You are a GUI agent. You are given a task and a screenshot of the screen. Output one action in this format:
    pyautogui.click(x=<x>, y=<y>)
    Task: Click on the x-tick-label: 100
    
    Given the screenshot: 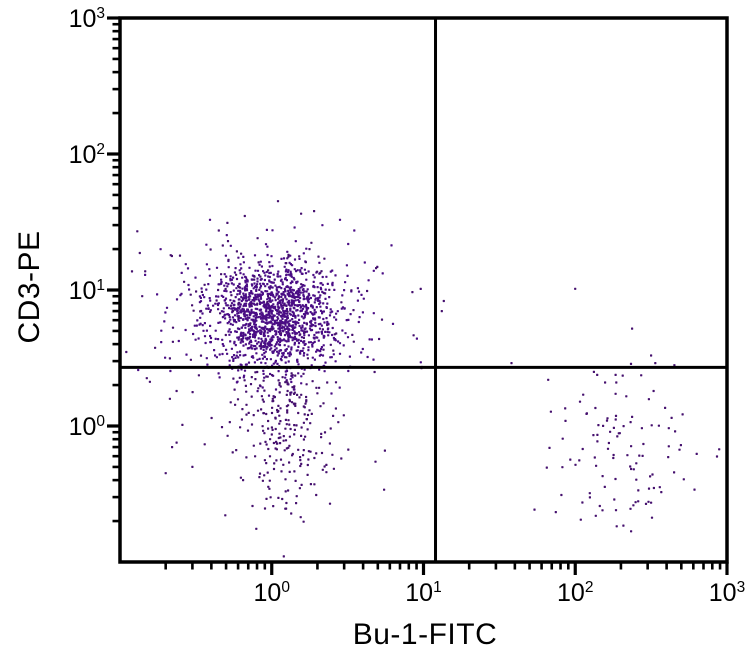 What is the action you would take?
    pyautogui.click(x=272, y=593)
    